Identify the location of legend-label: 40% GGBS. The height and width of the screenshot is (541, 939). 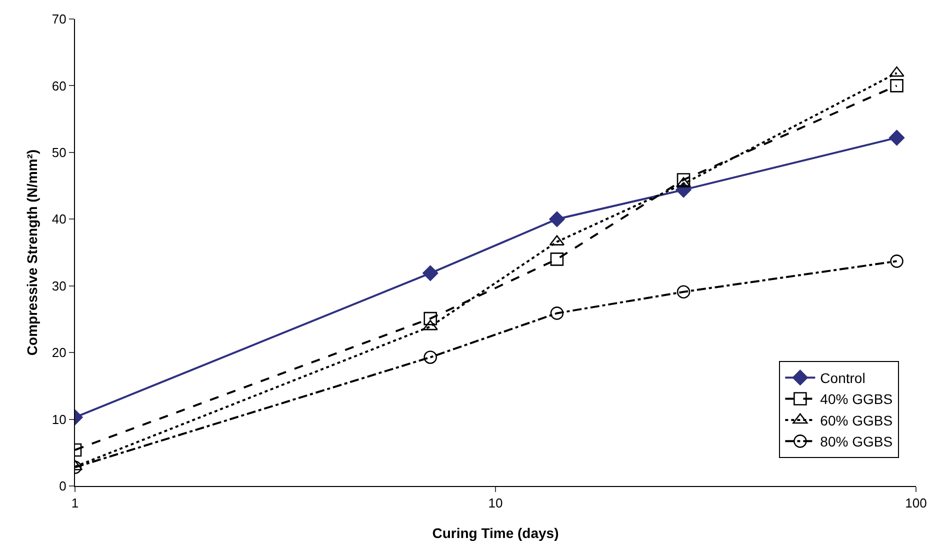
(856, 399).